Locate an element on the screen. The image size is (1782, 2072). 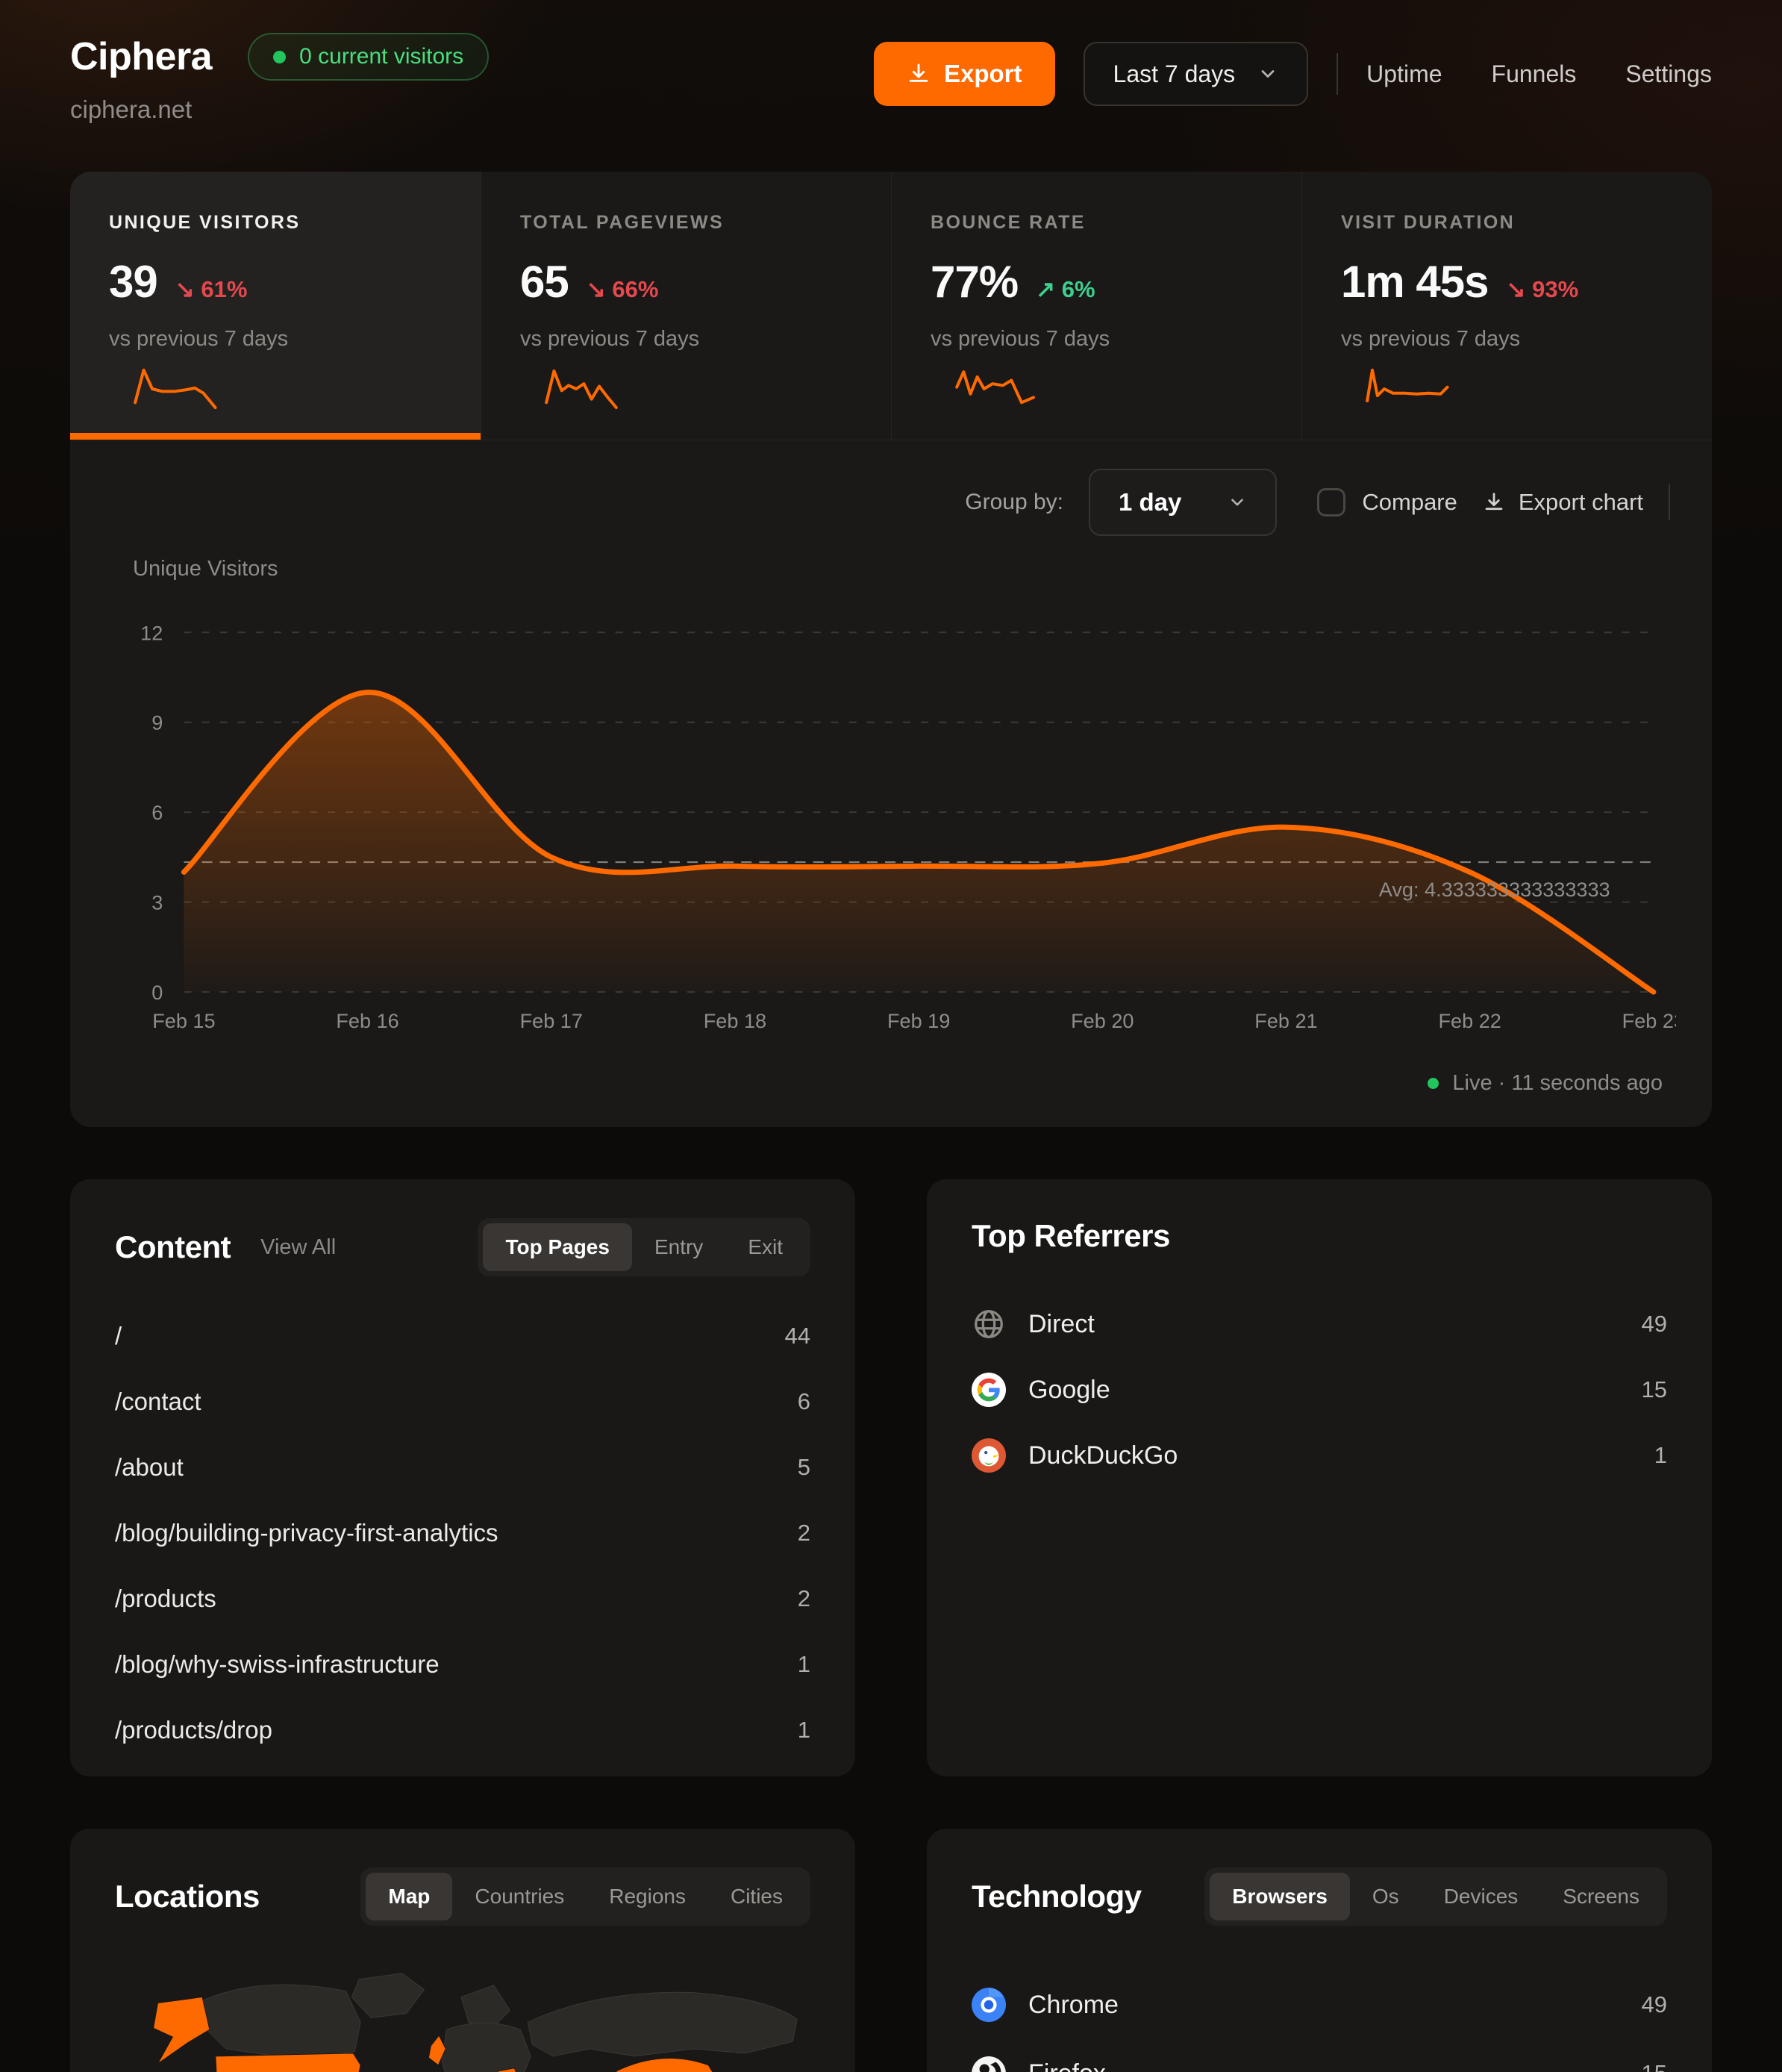
tab-top-pages: Top Pages is located at coordinates (557, 1247).